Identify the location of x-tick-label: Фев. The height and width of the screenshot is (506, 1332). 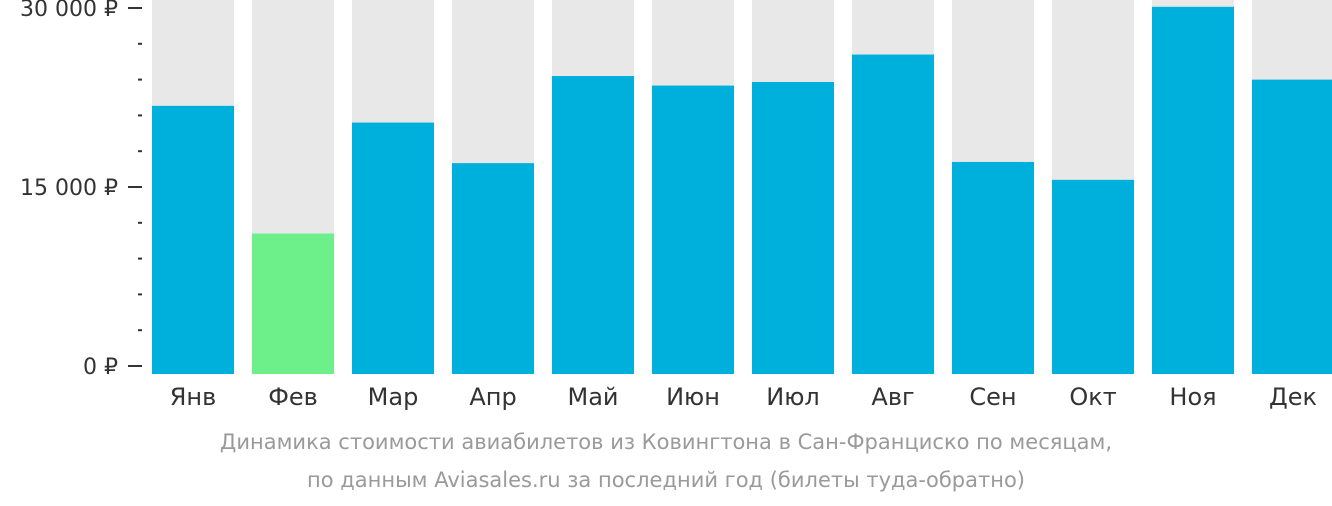
(293, 397).